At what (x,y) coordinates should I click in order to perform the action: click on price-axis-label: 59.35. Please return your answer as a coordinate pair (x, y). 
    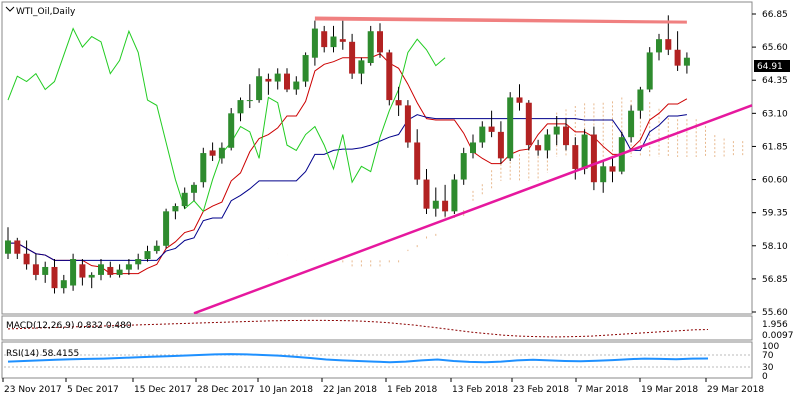
    Looking at the image, I should click on (775, 214).